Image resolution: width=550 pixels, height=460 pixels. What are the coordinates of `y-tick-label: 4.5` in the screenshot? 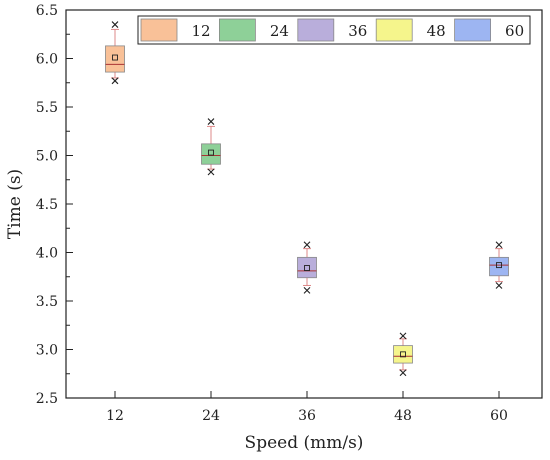 It's located at (47, 205).